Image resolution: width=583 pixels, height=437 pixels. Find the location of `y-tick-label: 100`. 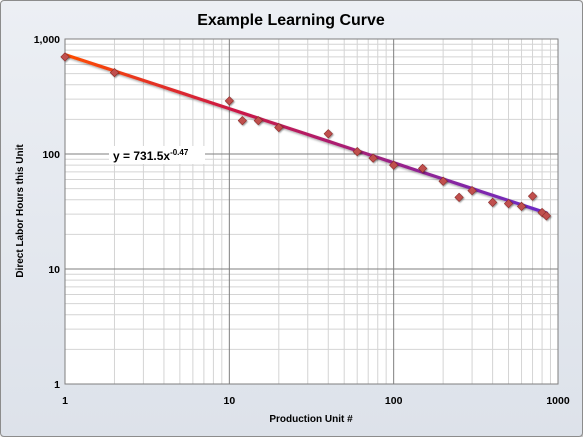

y-tick-label: 100 is located at coordinates (51, 155).